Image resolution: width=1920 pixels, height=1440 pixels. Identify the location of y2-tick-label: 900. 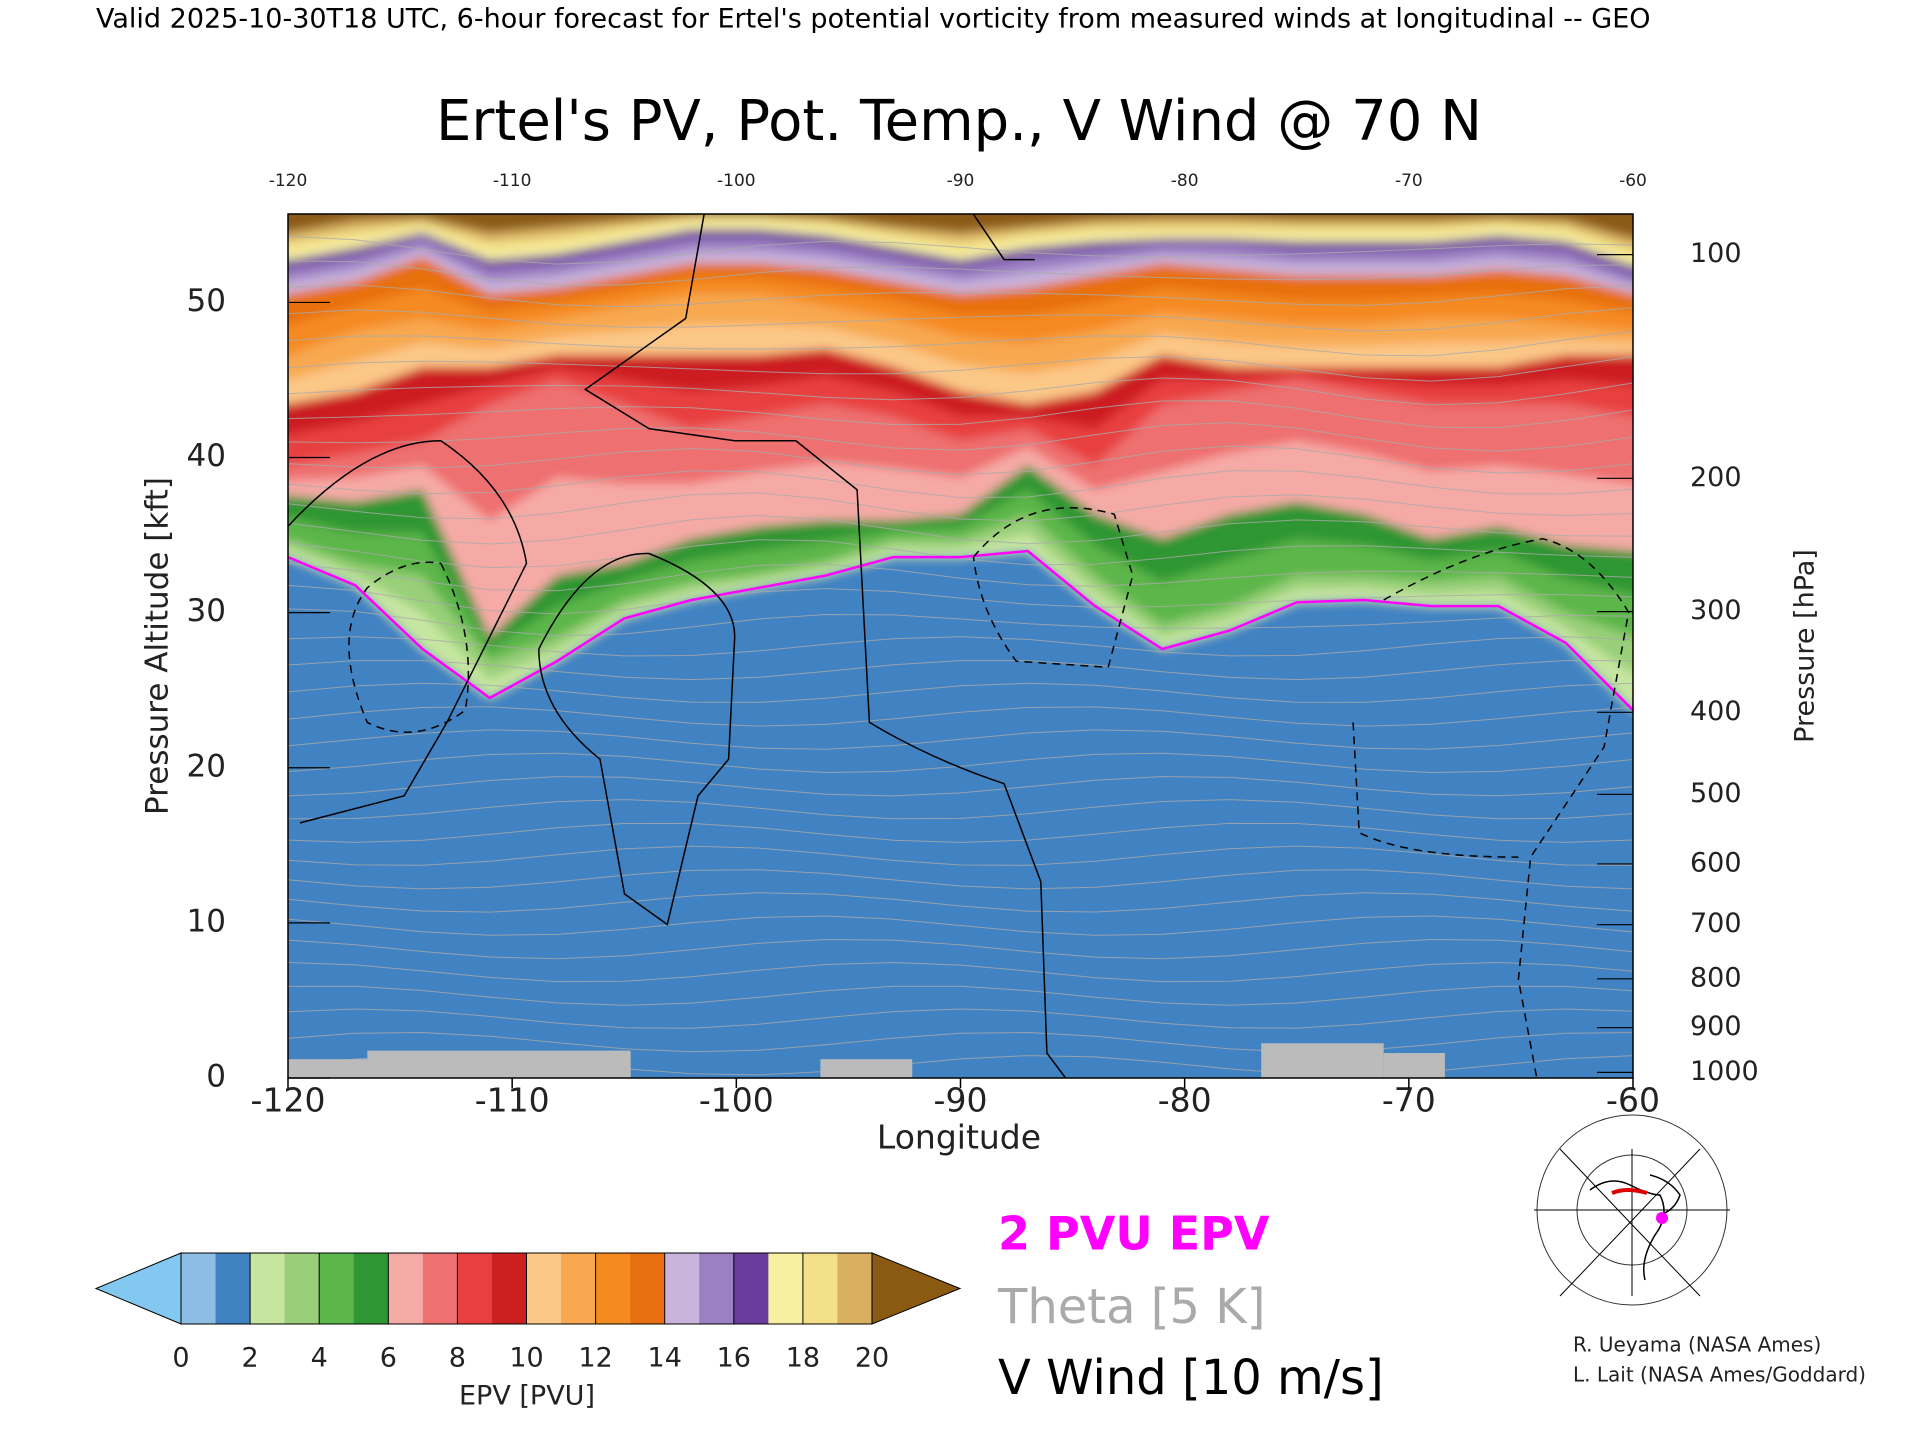
(1716, 1026).